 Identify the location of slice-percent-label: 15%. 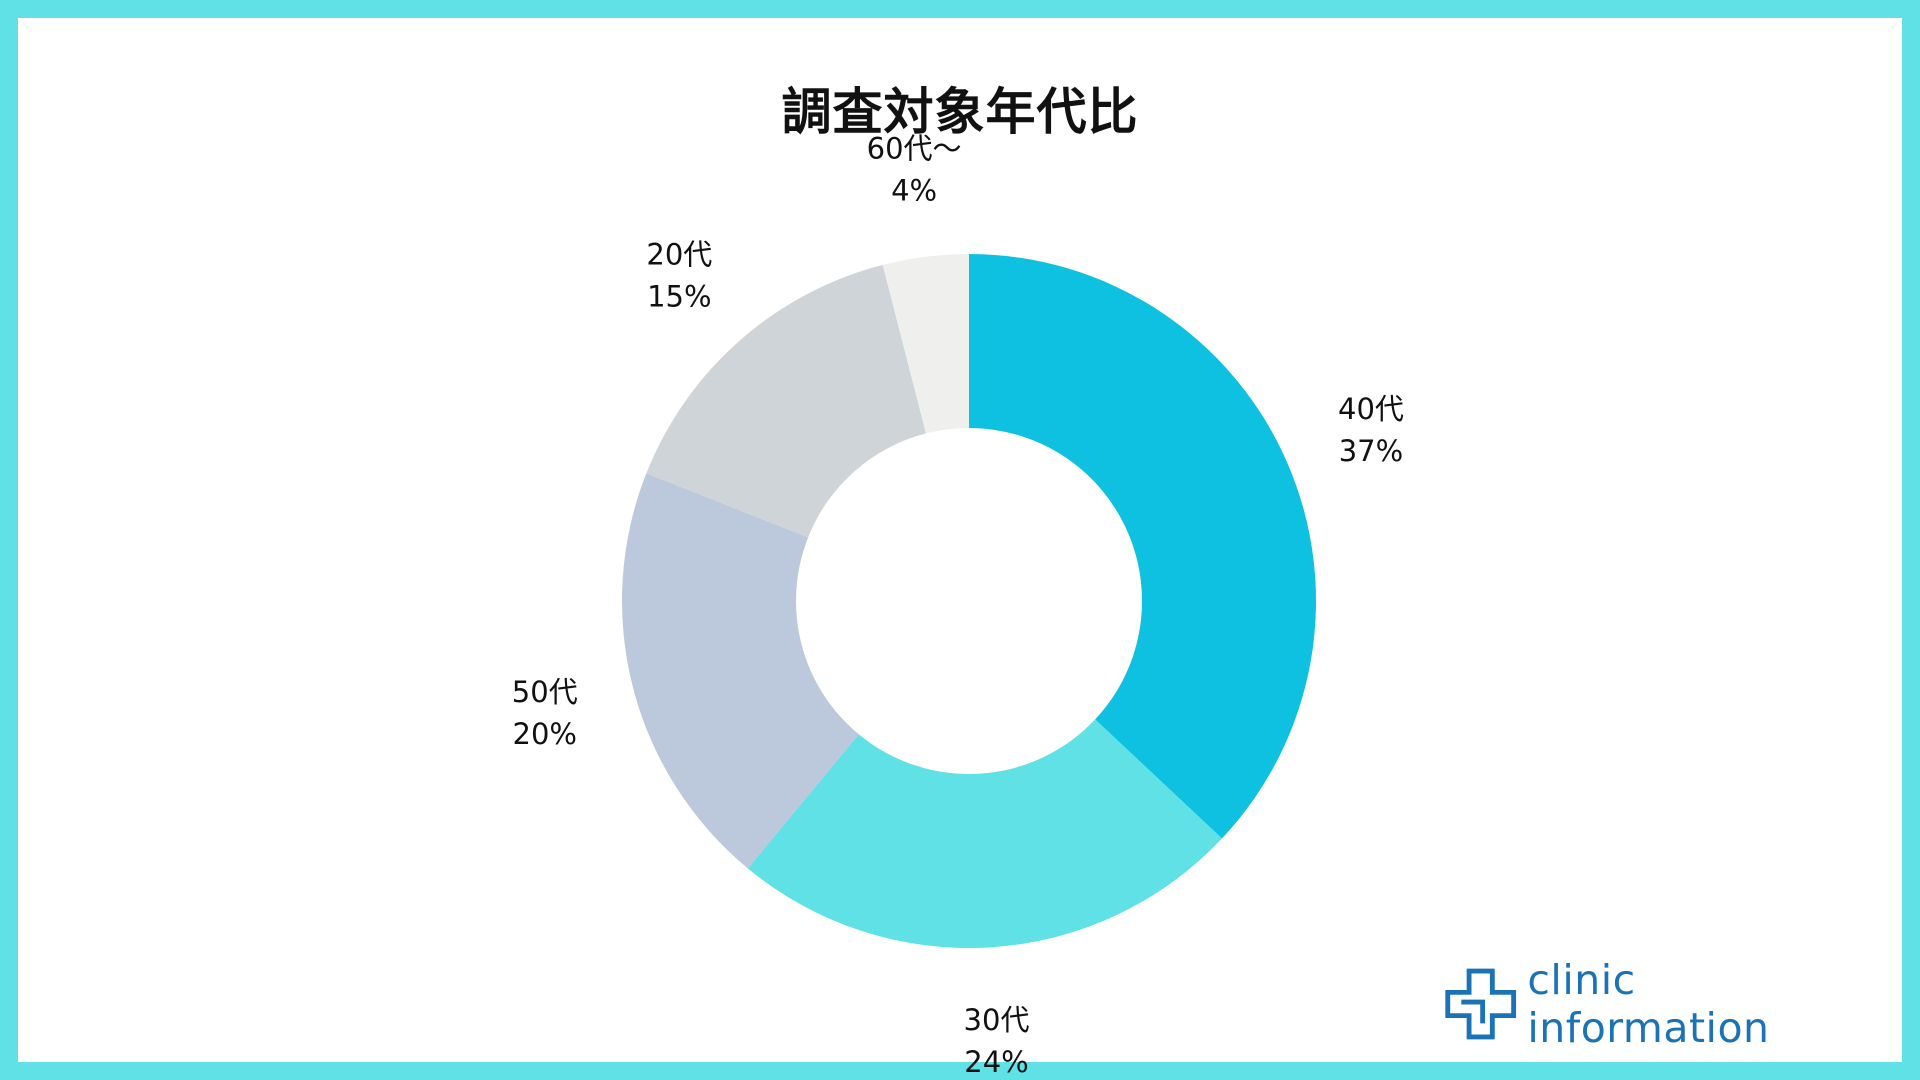
(679, 296).